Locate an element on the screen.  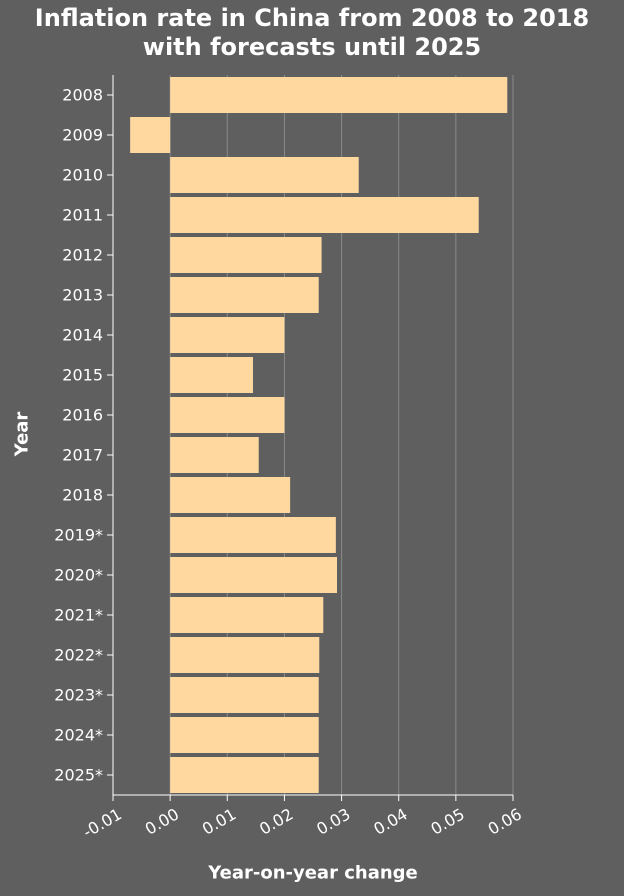
bar-2025-forecast is located at coordinates (244, 775).